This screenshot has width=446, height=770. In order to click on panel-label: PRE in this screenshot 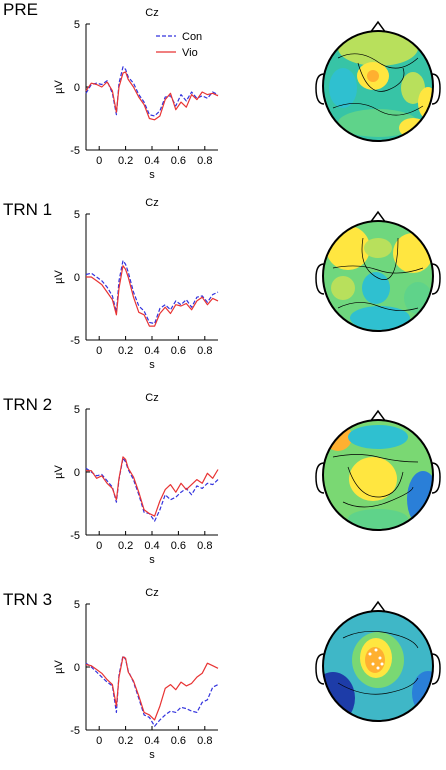, I will do `click(20, 9)`.